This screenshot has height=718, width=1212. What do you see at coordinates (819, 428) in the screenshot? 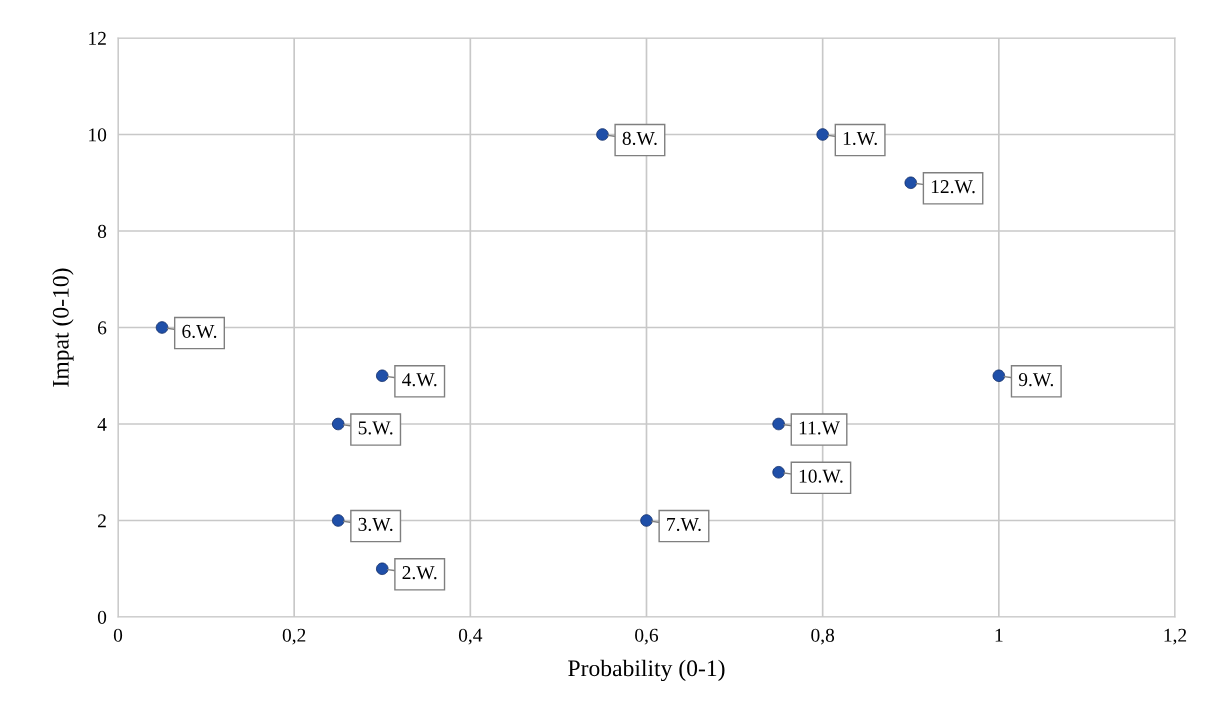
I see `annotation: 11.W` at bounding box center [819, 428].